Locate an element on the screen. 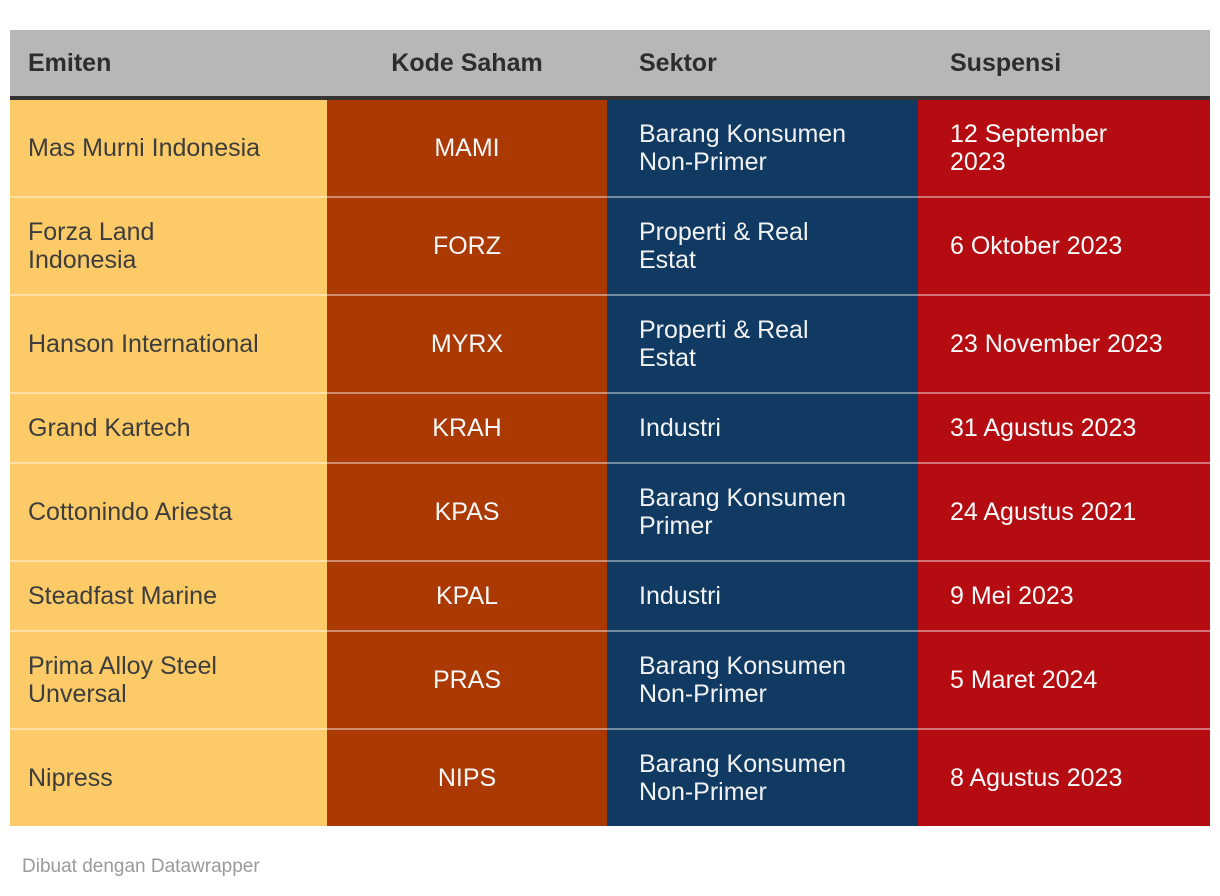 Image resolution: width=1220 pixels, height=896 pixels. cell-emiten: Hanson International is located at coordinates (168, 343).